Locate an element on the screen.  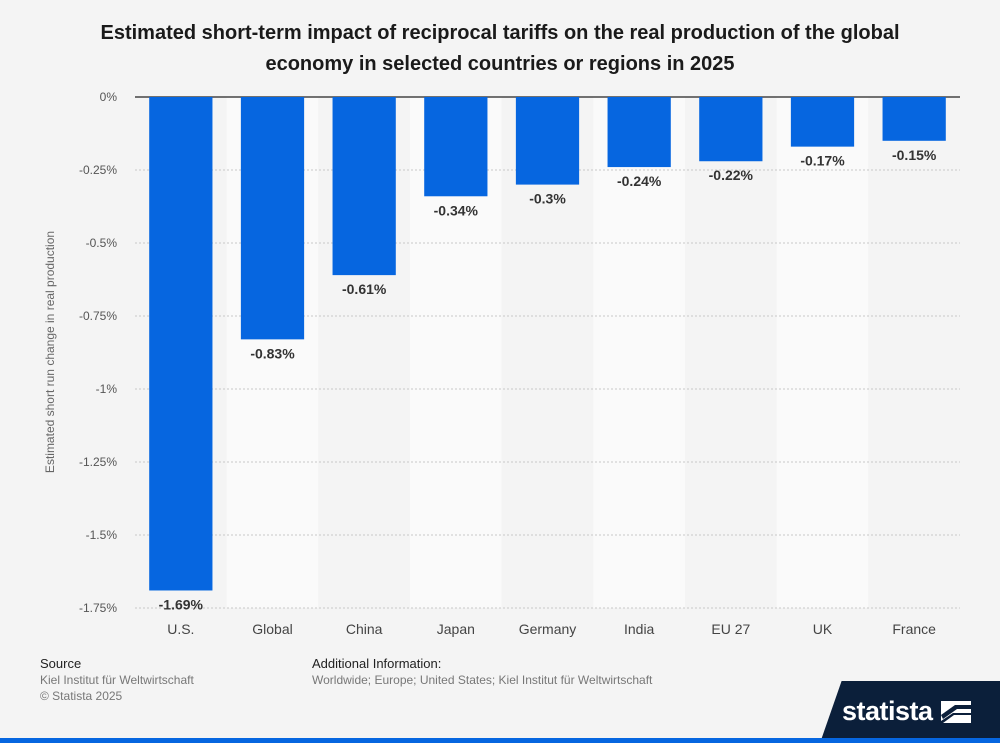
bar-china is located at coordinates (364, 186).